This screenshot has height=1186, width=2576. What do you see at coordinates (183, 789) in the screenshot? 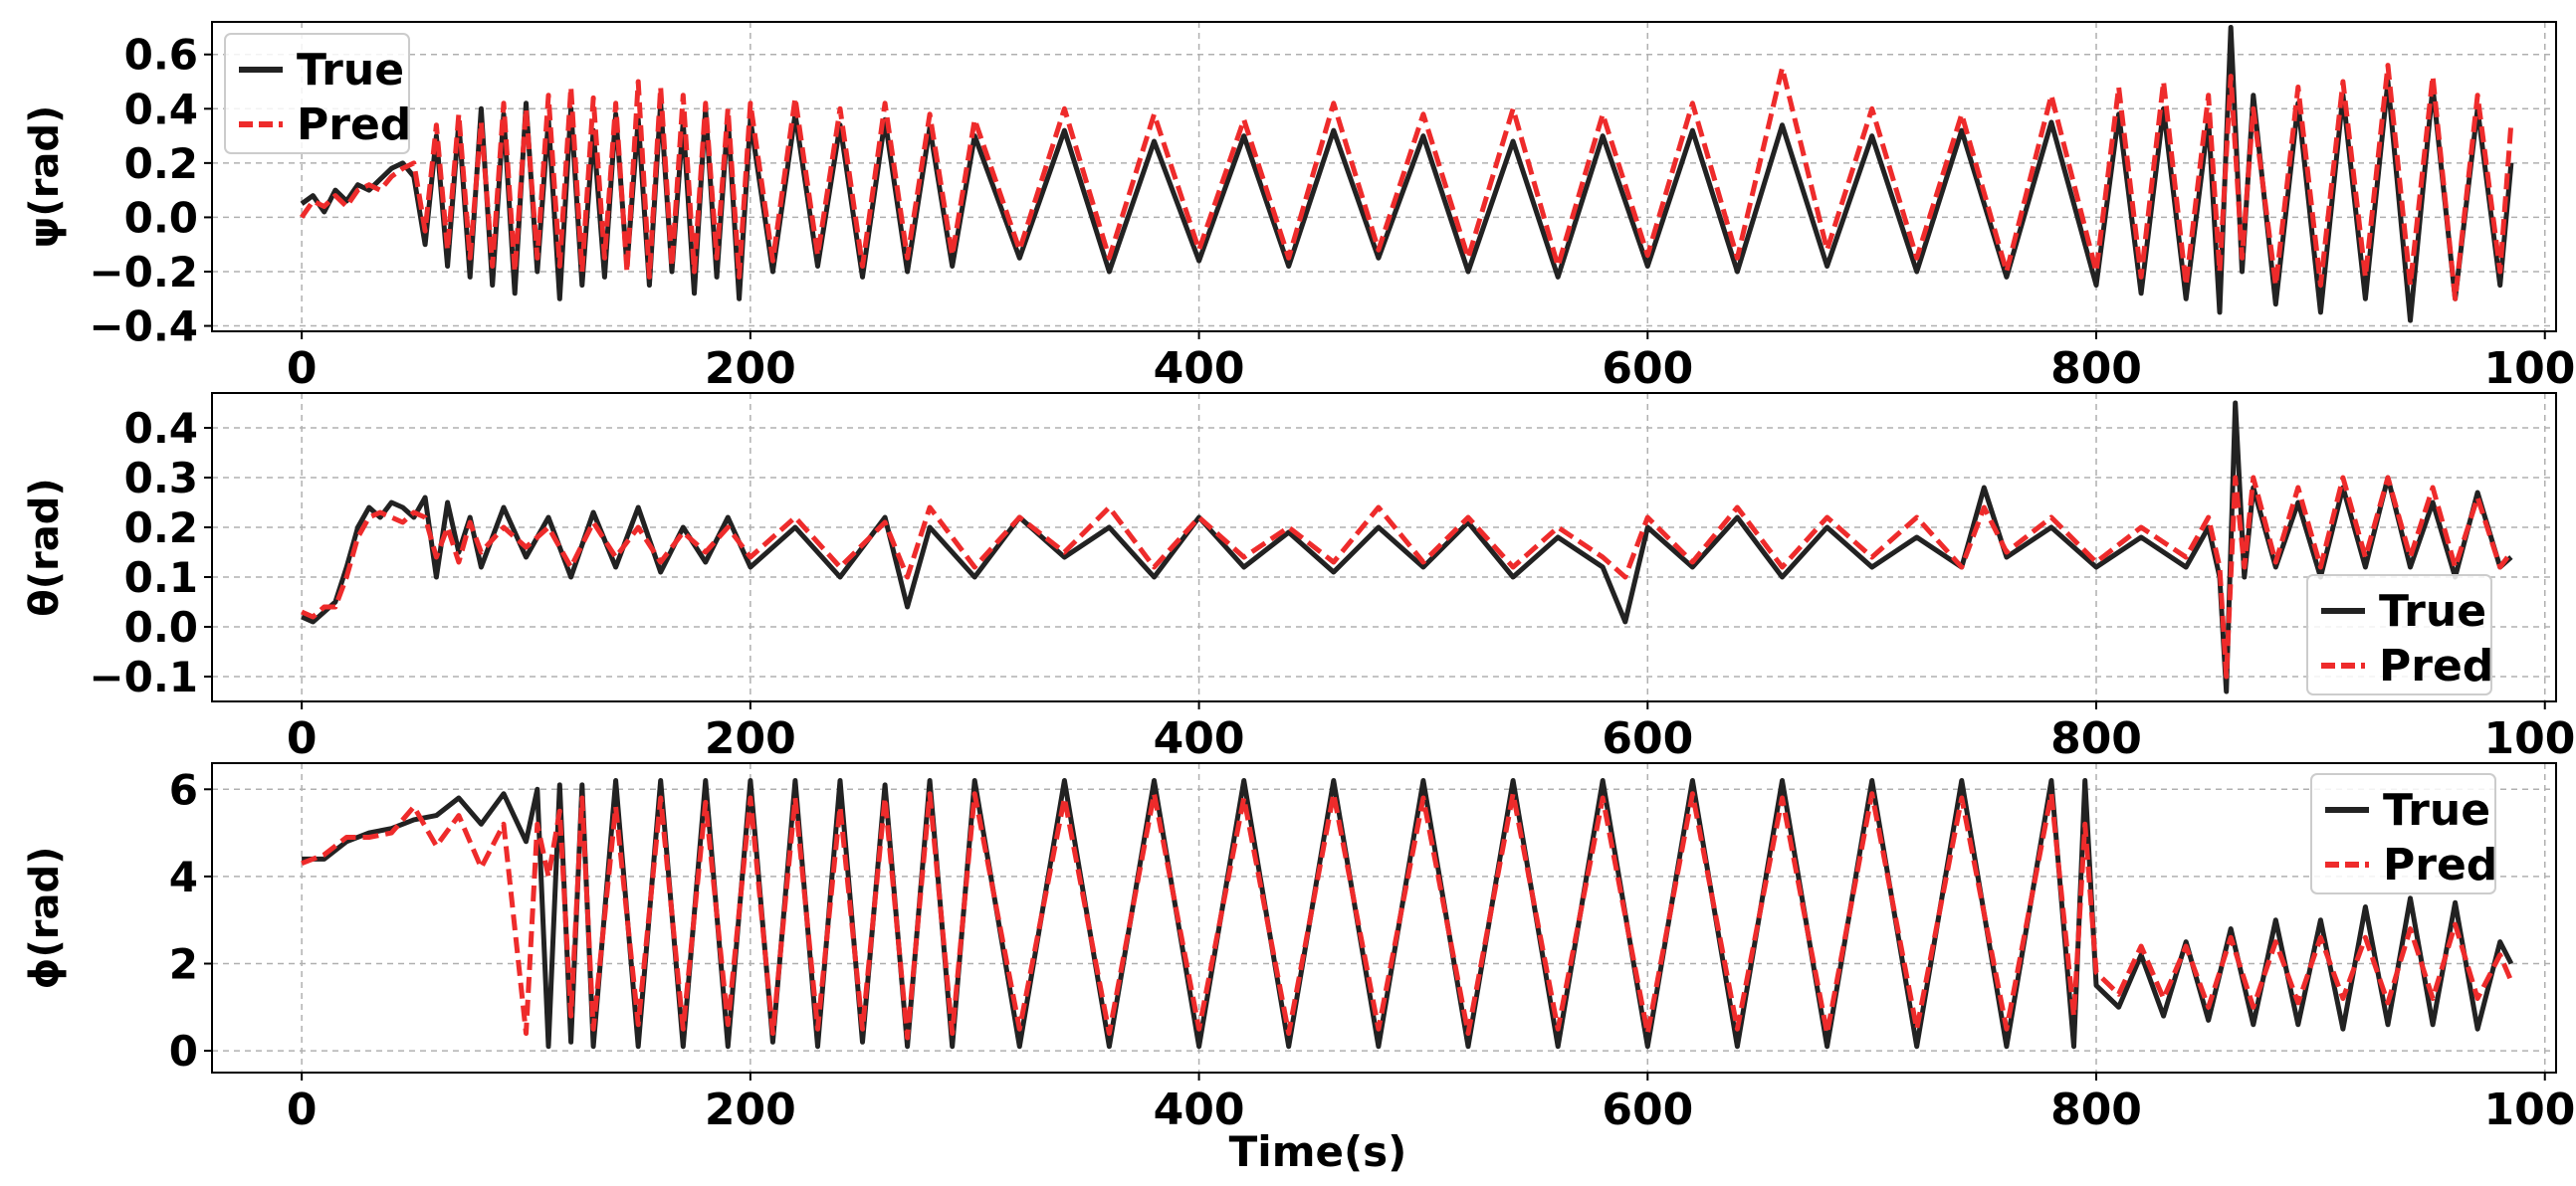
I see `y-tick-label: 6` at bounding box center [183, 789].